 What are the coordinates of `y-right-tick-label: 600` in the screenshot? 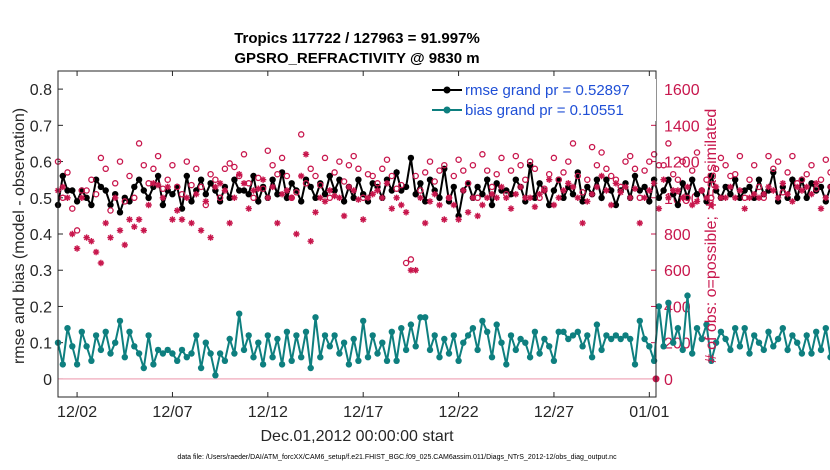 It's located at (677, 271).